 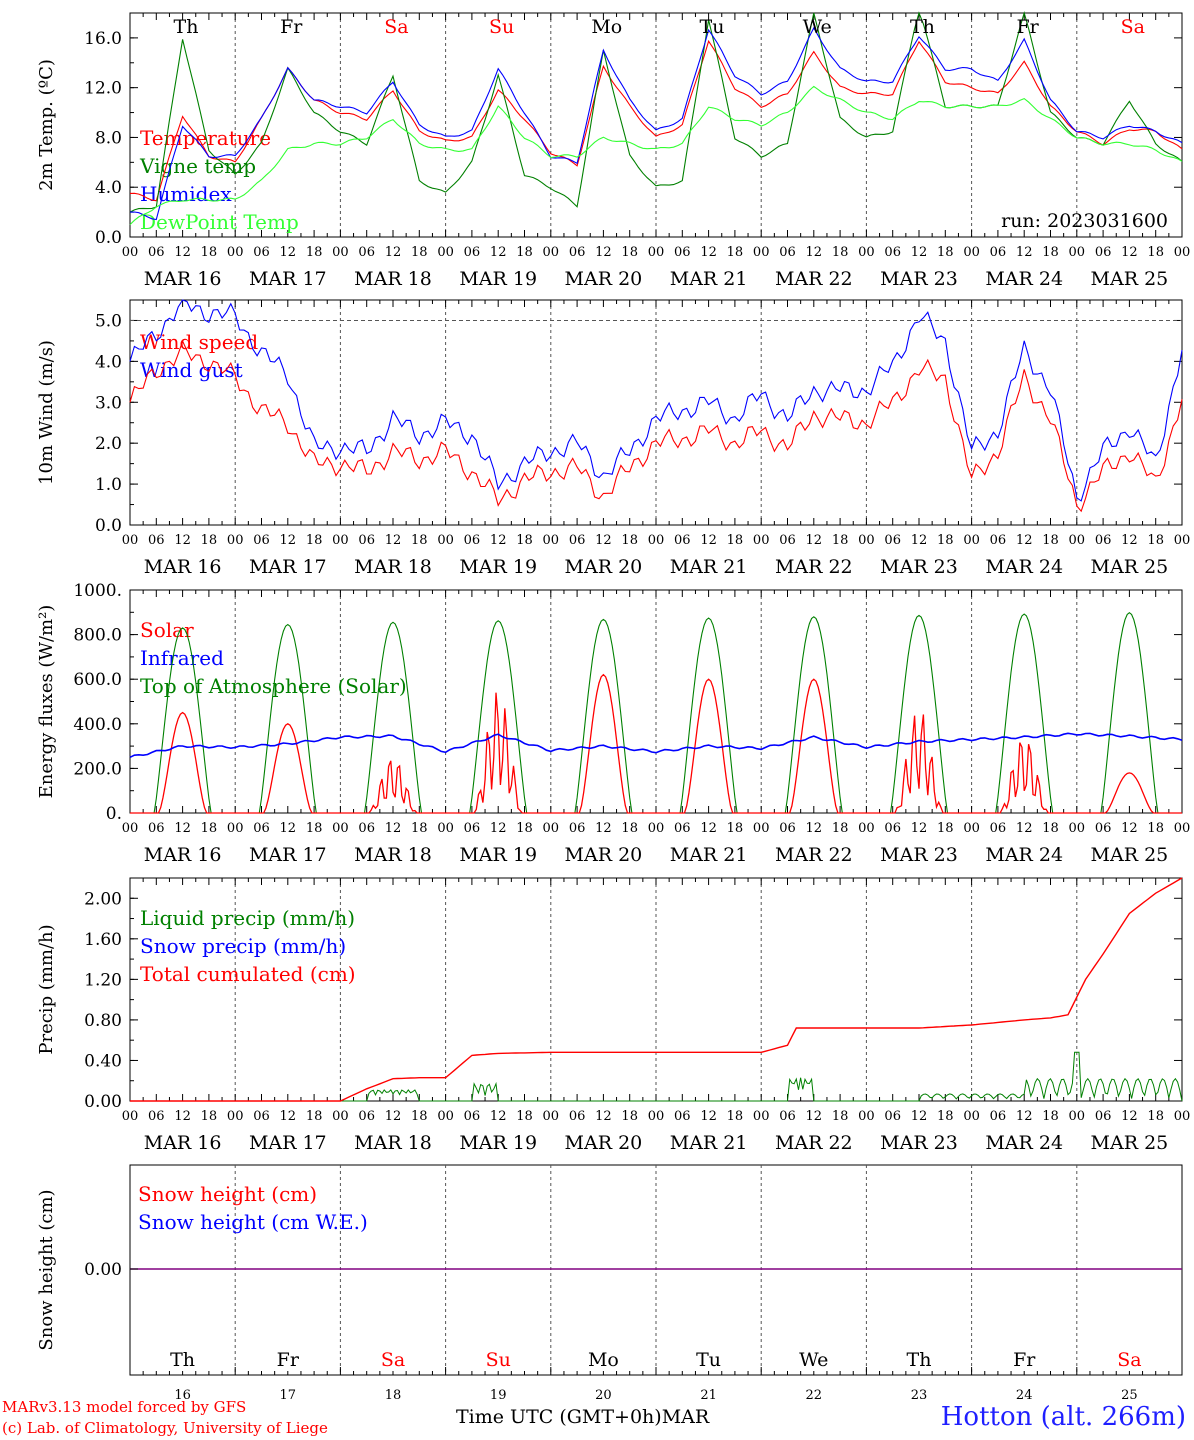 What do you see at coordinates (606, 27) in the screenshot?
I see `weekday-label: Mo` at bounding box center [606, 27].